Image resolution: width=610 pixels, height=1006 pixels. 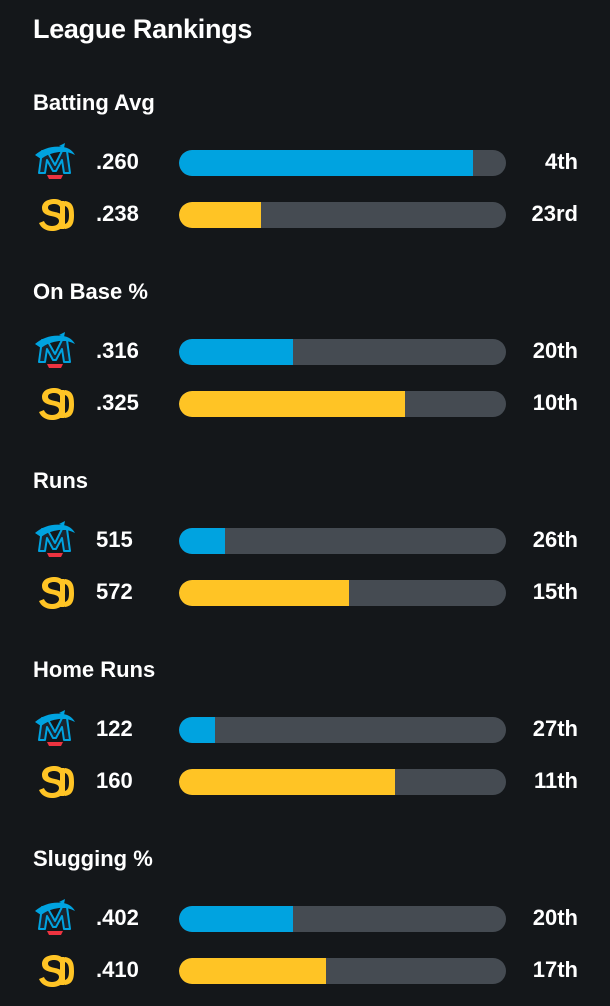 What do you see at coordinates (114, 728) in the screenshot?
I see `stat-value: 122` at bounding box center [114, 728].